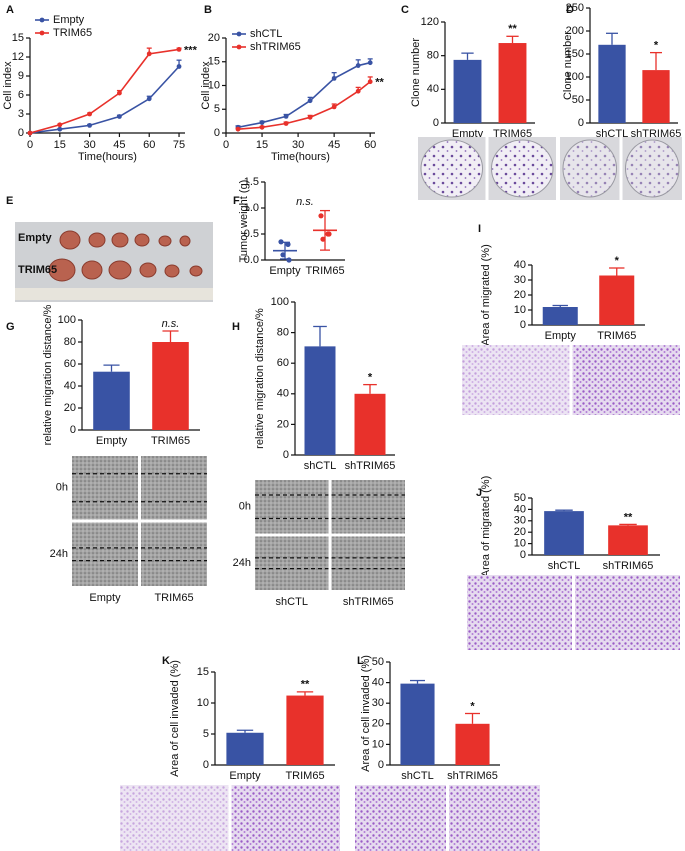 The width and height of the screenshot is (685, 851). Describe the element at coordinates (21, 76) in the screenshot. I see `y-tick-label: 9` at that location.